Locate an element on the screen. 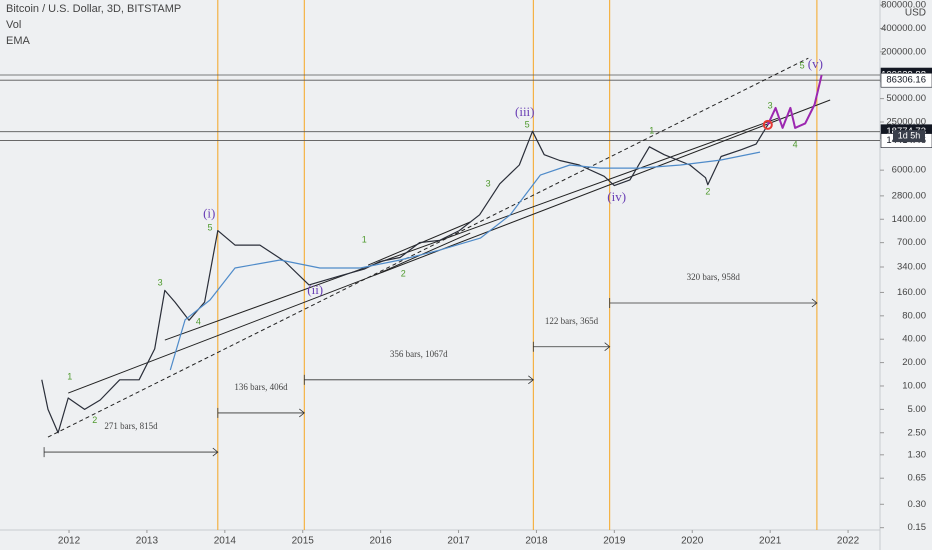 This screenshot has width=932, height=550. range-label: 122 bars, 365d is located at coordinates (572, 321).